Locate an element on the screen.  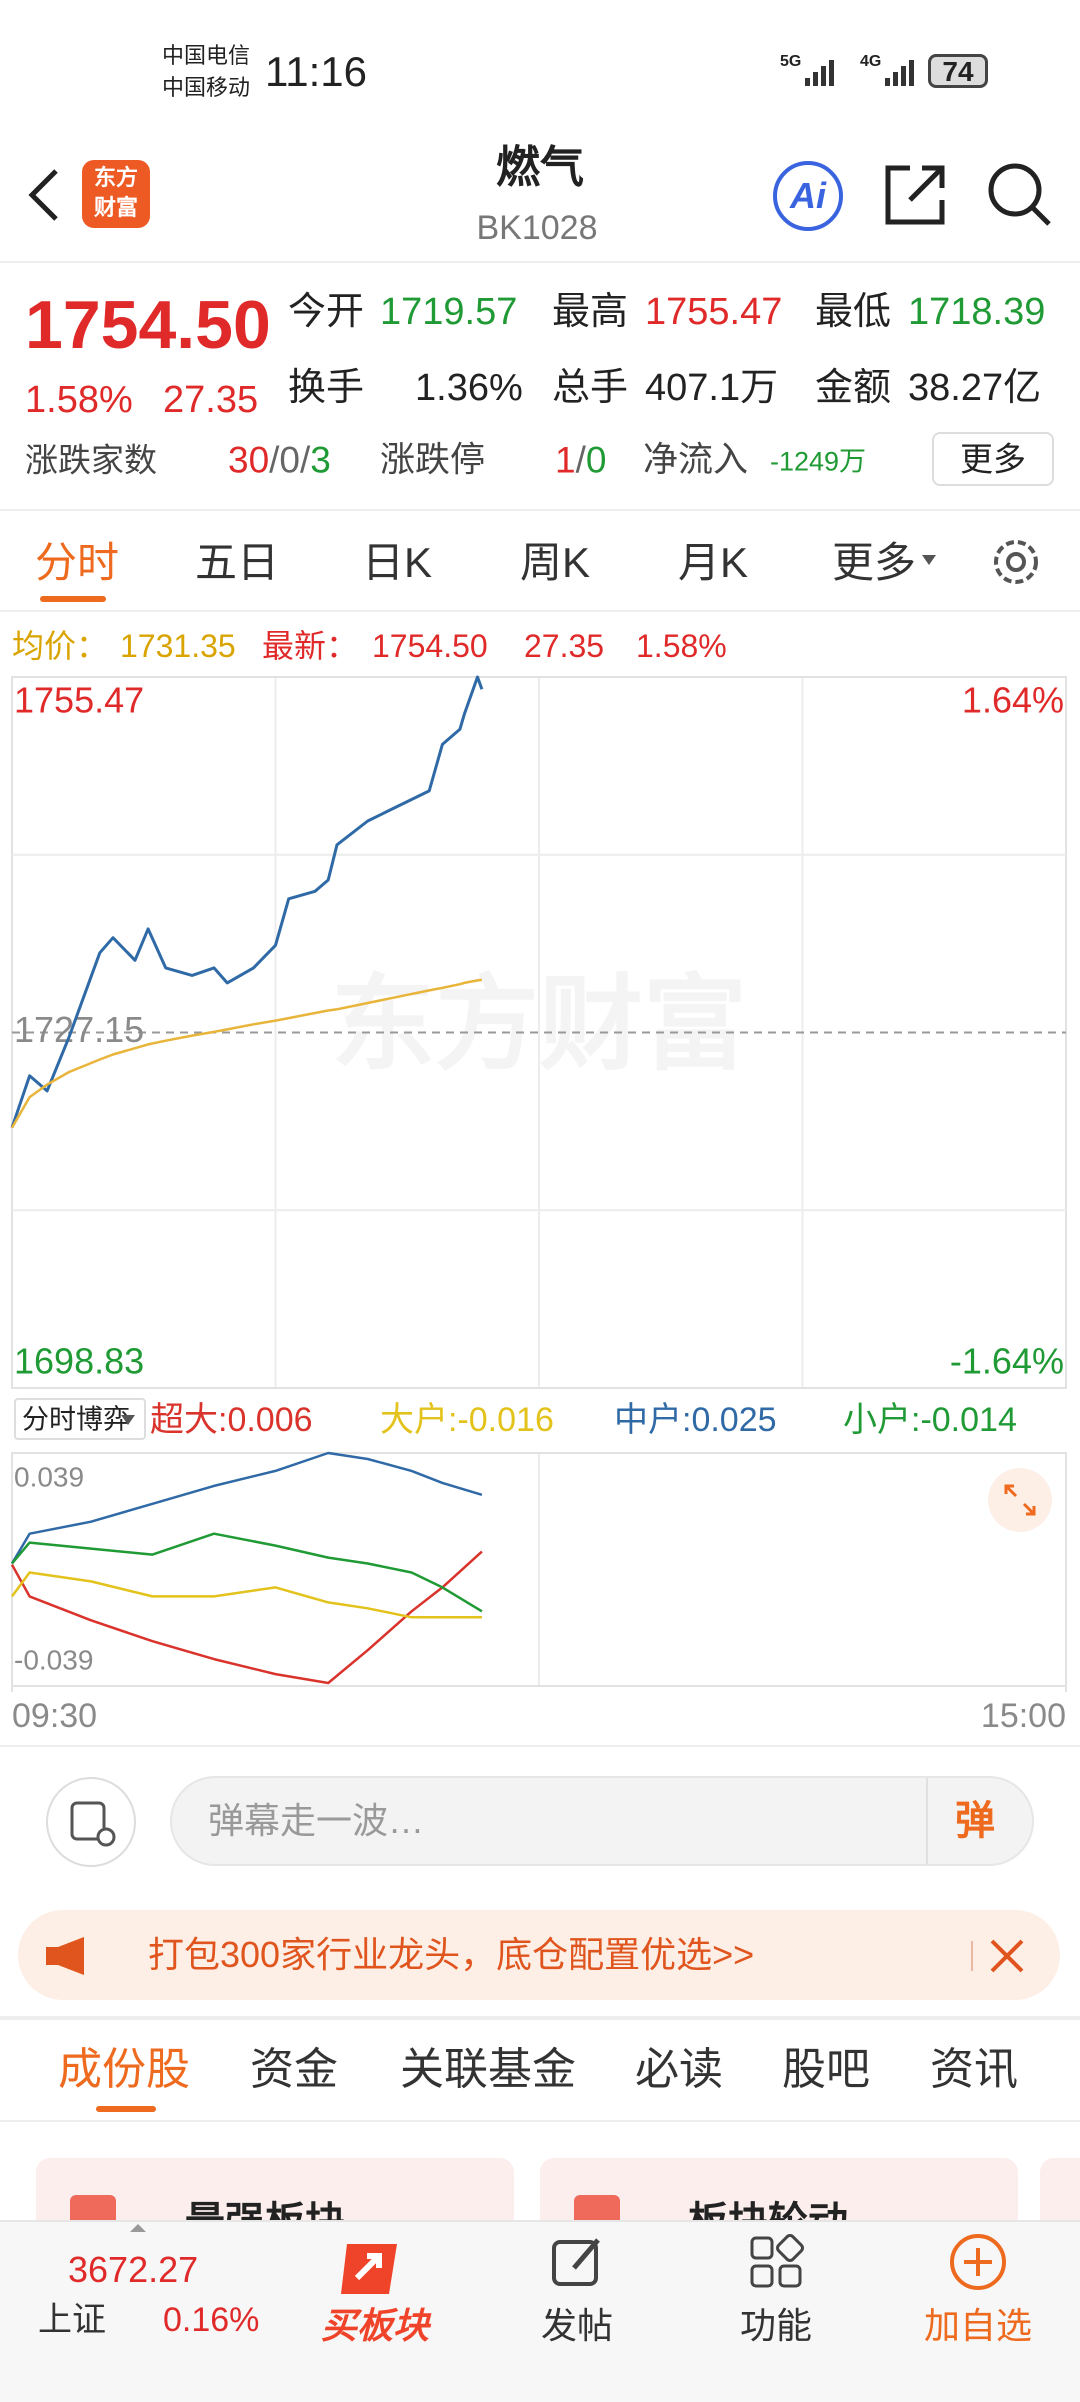
function-icon is located at coordinates (777, 2261).